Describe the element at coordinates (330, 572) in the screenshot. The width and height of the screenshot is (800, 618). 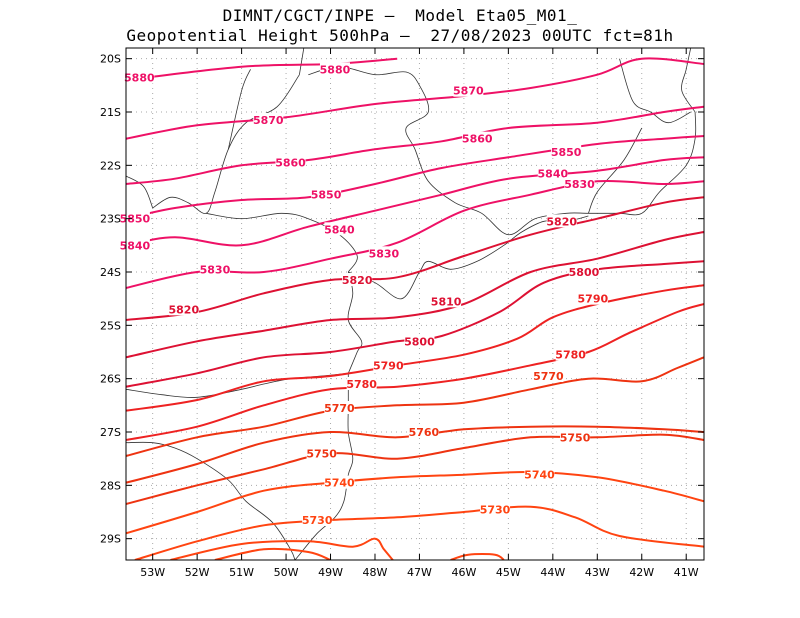
I see `lon-tick-label: 49W` at that location.